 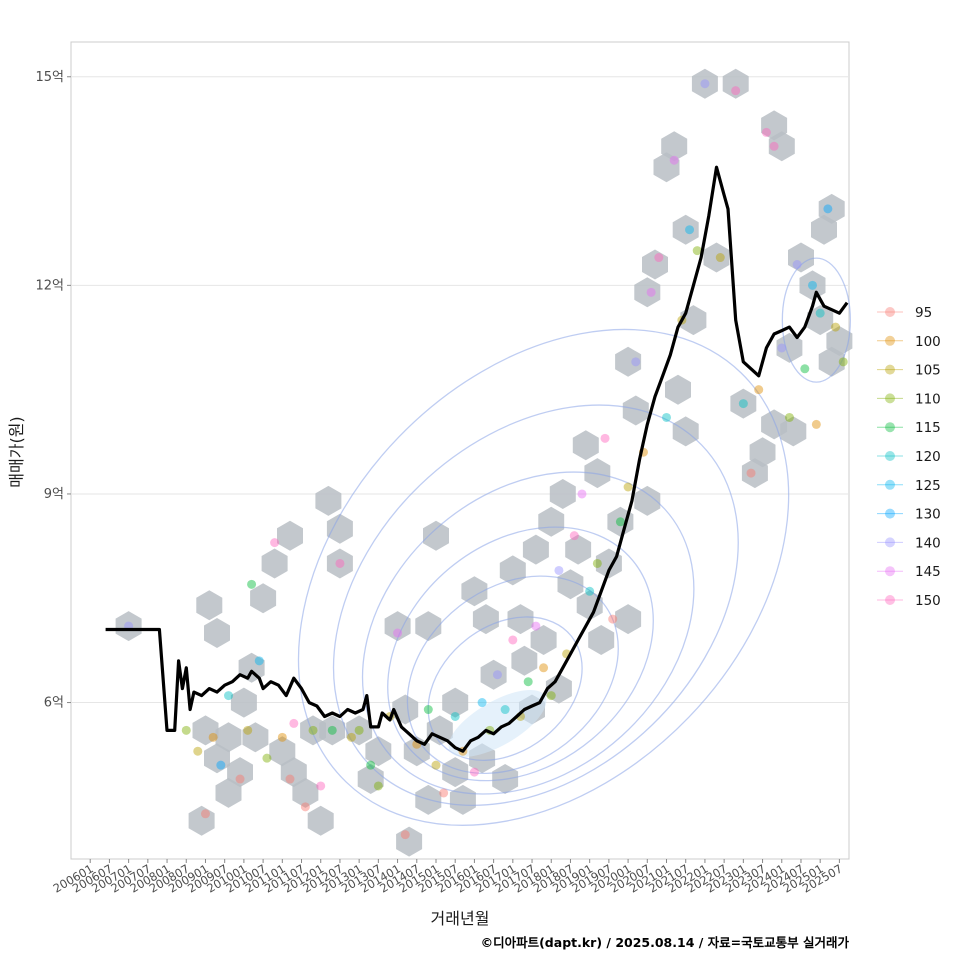 I want to click on y-axis-ticks: 6억 9억 12억 15억, so click(x=53, y=390).